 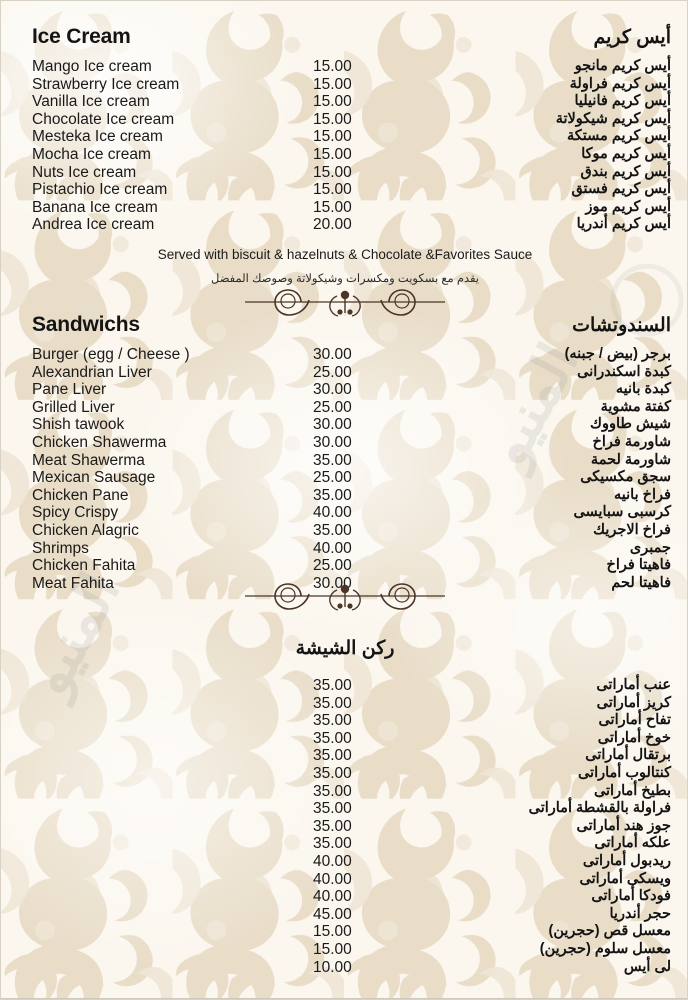 What do you see at coordinates (95, 207) in the screenshot?
I see `item-name-en: Banana Ice cream` at bounding box center [95, 207].